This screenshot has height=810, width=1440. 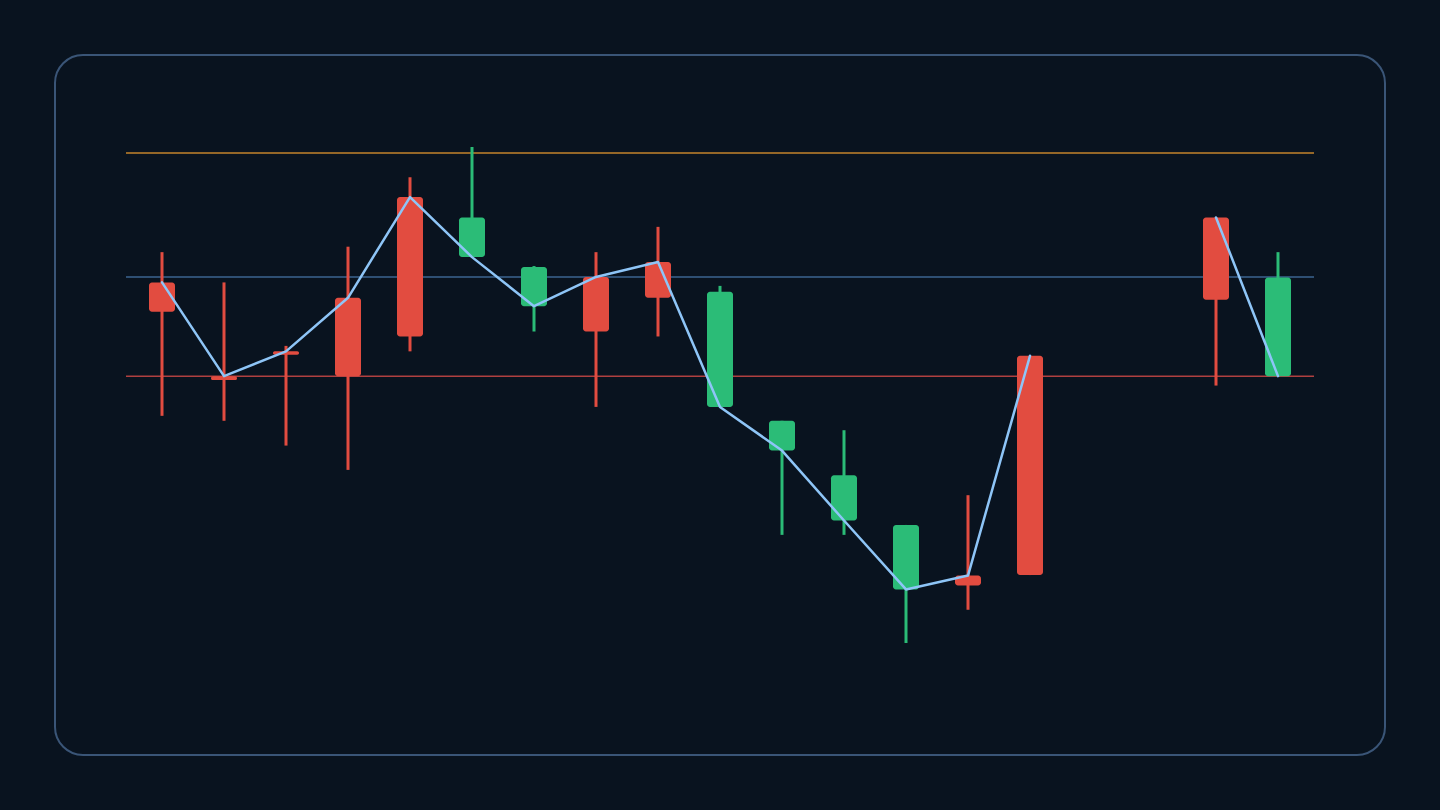 What do you see at coordinates (224, 351) in the screenshot?
I see `candlestick` at bounding box center [224, 351].